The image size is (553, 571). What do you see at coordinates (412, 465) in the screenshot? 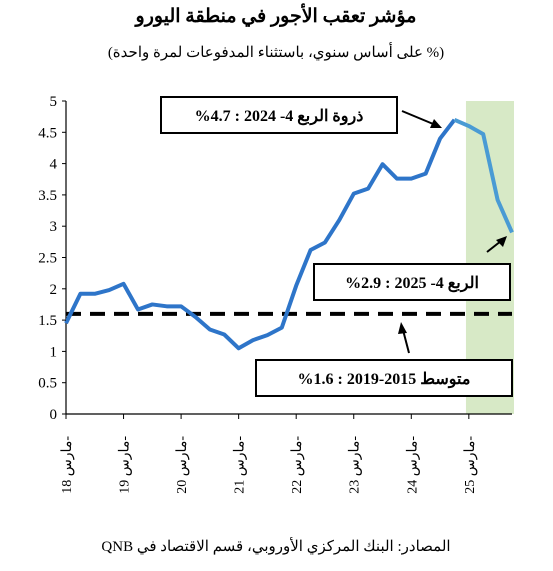
I see `x-tick-label: مارس 24-` at bounding box center [412, 465].